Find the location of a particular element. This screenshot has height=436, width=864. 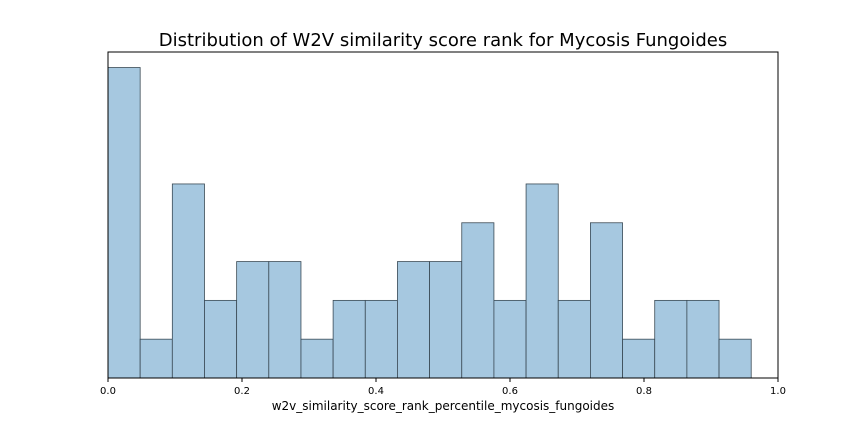

x-axis-ticks: 0.0 0.2 0.4 0.6 0.8 1.0 is located at coordinates (443, 387).